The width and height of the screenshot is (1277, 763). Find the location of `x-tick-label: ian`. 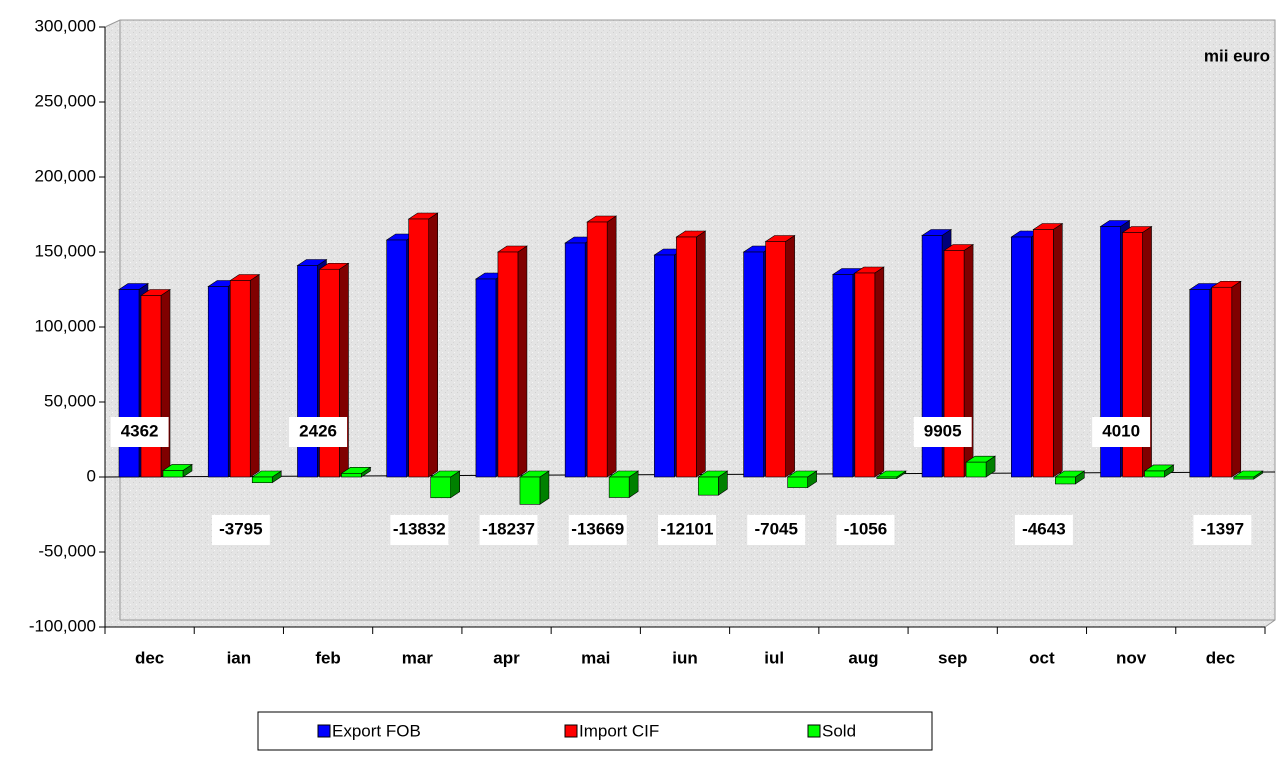

x-tick-label: ian is located at coordinates (239, 657).